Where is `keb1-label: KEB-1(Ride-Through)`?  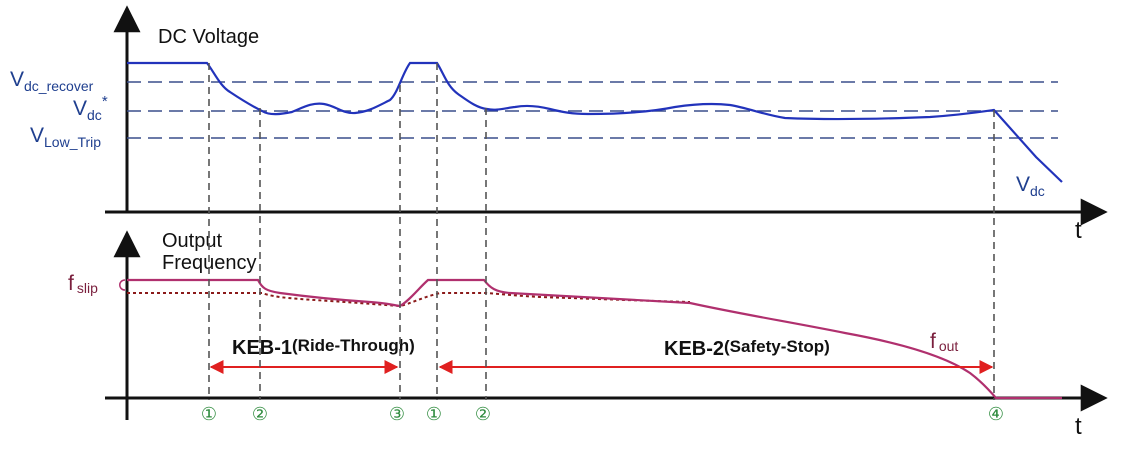 keb1-label: KEB-1(Ride-Through) is located at coordinates (323, 347).